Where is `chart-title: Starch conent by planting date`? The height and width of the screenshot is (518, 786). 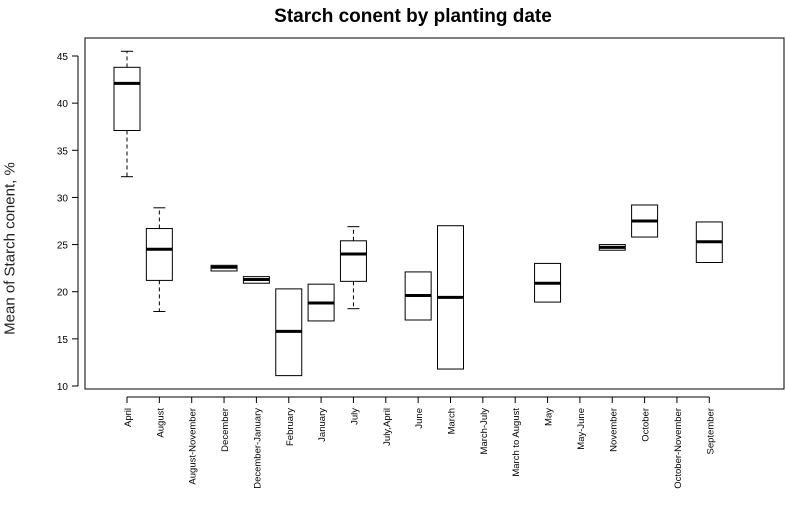
chart-title: Starch conent by planting date is located at coordinates (413, 16).